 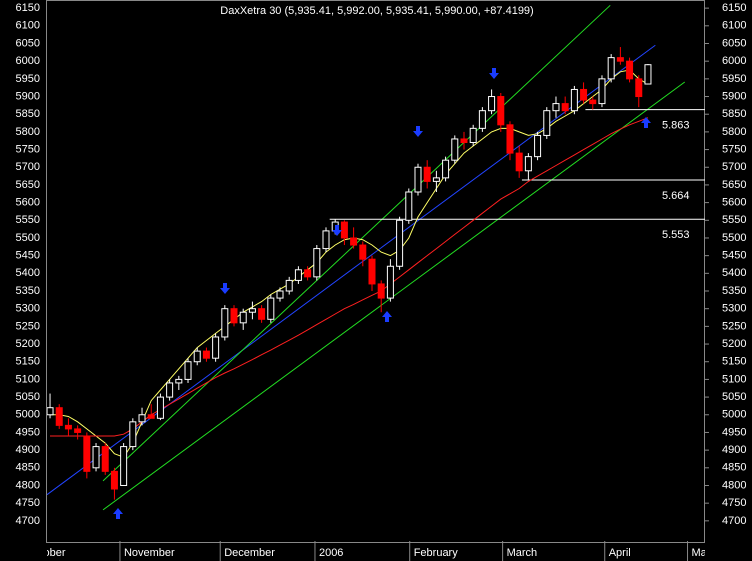 What do you see at coordinates (28, 149) in the screenshot?
I see `y-tick-label: 5750` at bounding box center [28, 149].